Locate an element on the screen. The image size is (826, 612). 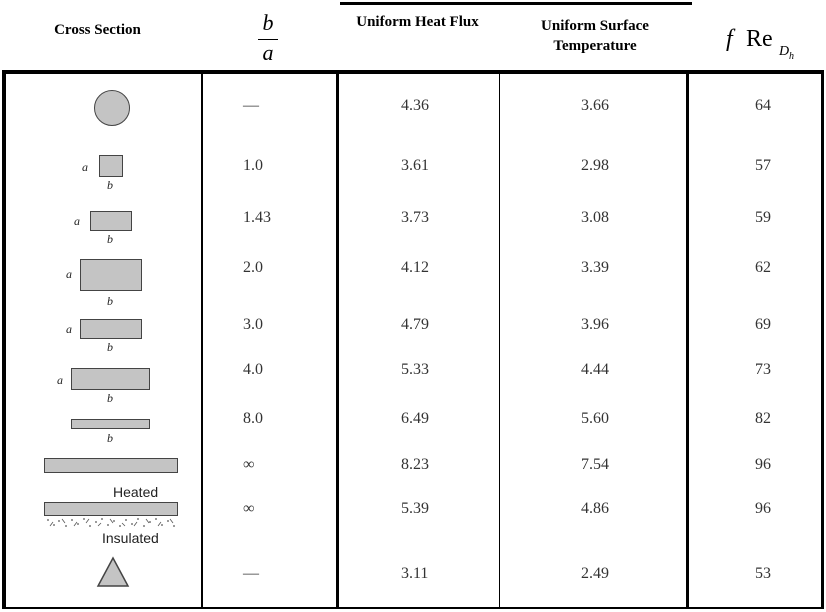
header-fre-re: Re is located at coordinates (759, 39).